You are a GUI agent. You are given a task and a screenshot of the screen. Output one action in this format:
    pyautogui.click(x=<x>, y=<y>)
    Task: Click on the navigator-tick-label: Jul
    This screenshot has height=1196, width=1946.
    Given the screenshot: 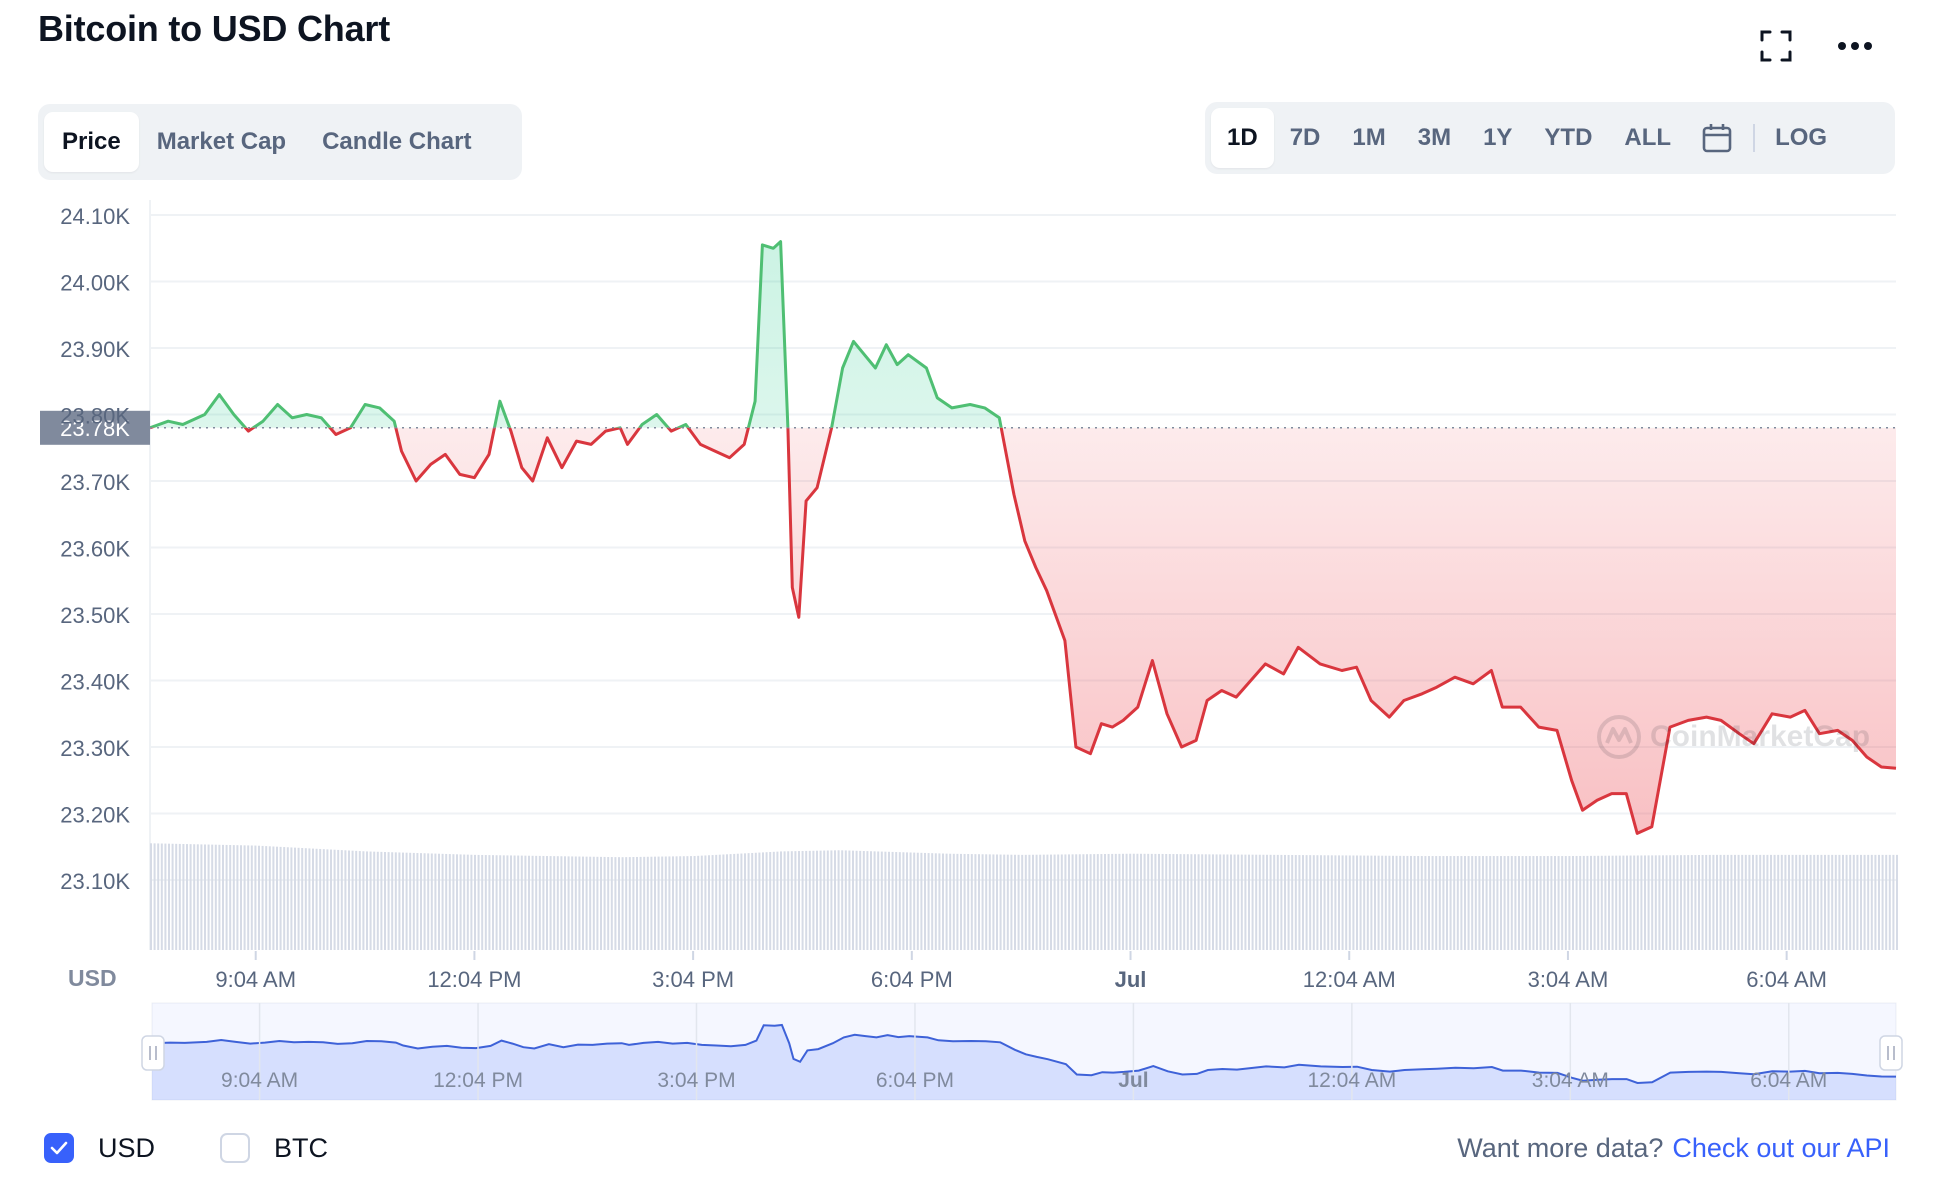 What is the action you would take?
    pyautogui.click(x=1133, y=1080)
    